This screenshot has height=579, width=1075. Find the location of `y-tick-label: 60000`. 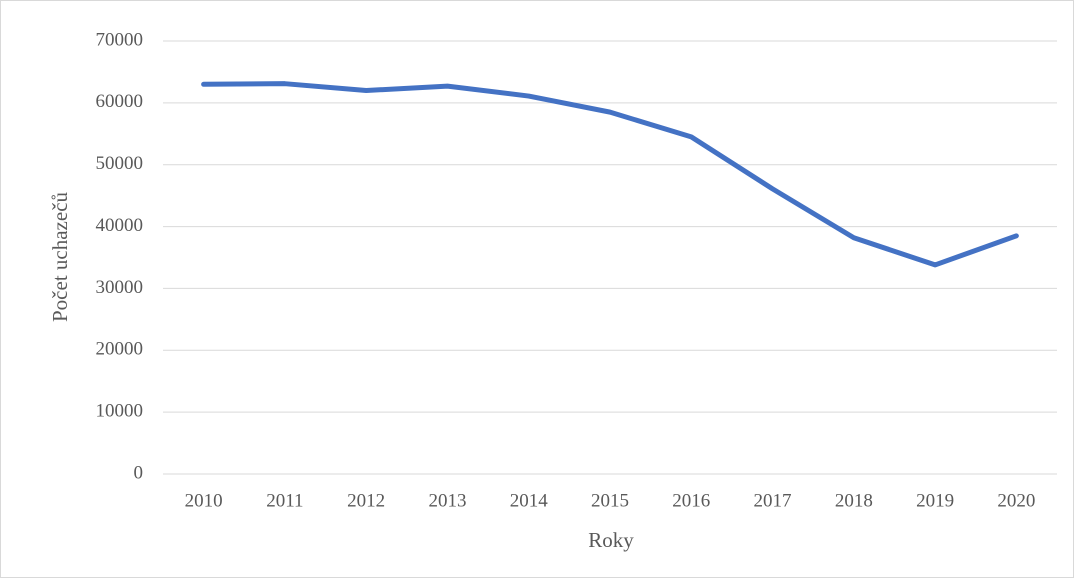

y-tick-label: 60000 is located at coordinates (120, 101).